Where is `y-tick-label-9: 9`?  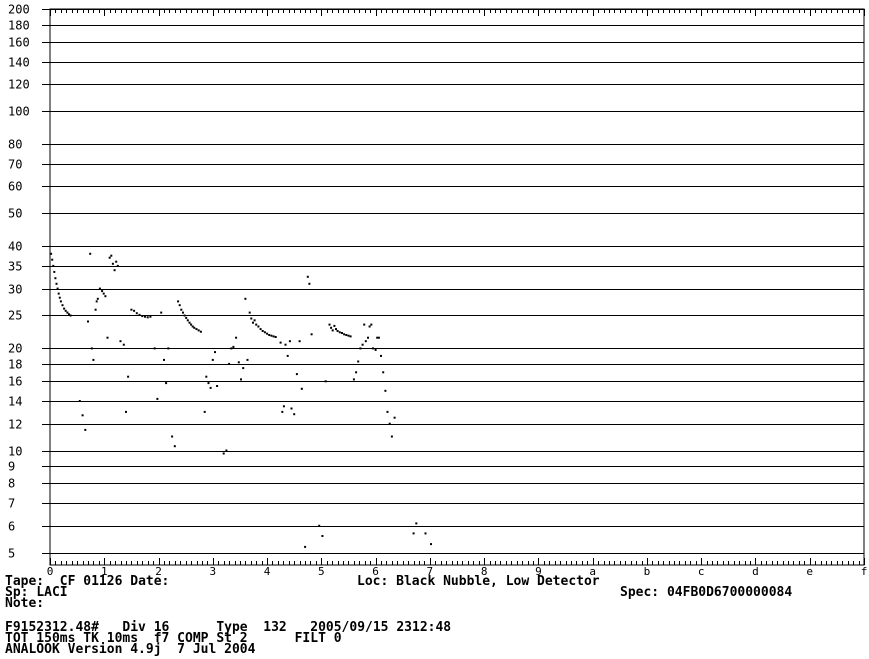
y-tick-label-9: 9 is located at coordinates (11, 467).